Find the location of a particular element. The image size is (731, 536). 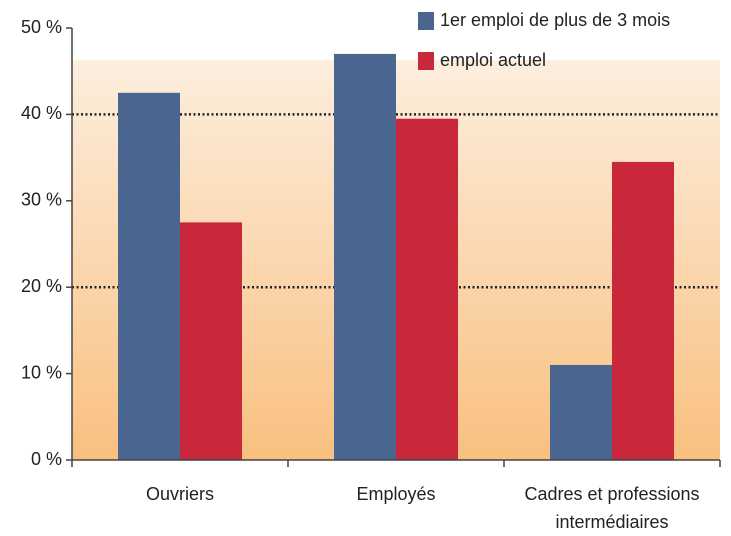

x-tick-label: Employés is located at coordinates (396, 494).